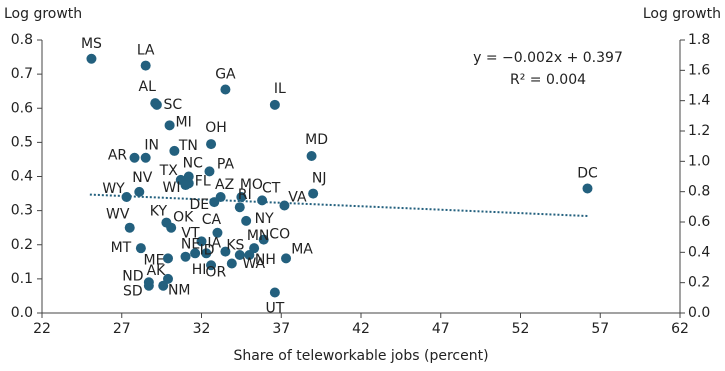 The image size is (725, 371). Describe the element at coordinates (157, 271) in the screenshot. I see `point-label: AK` at that location.